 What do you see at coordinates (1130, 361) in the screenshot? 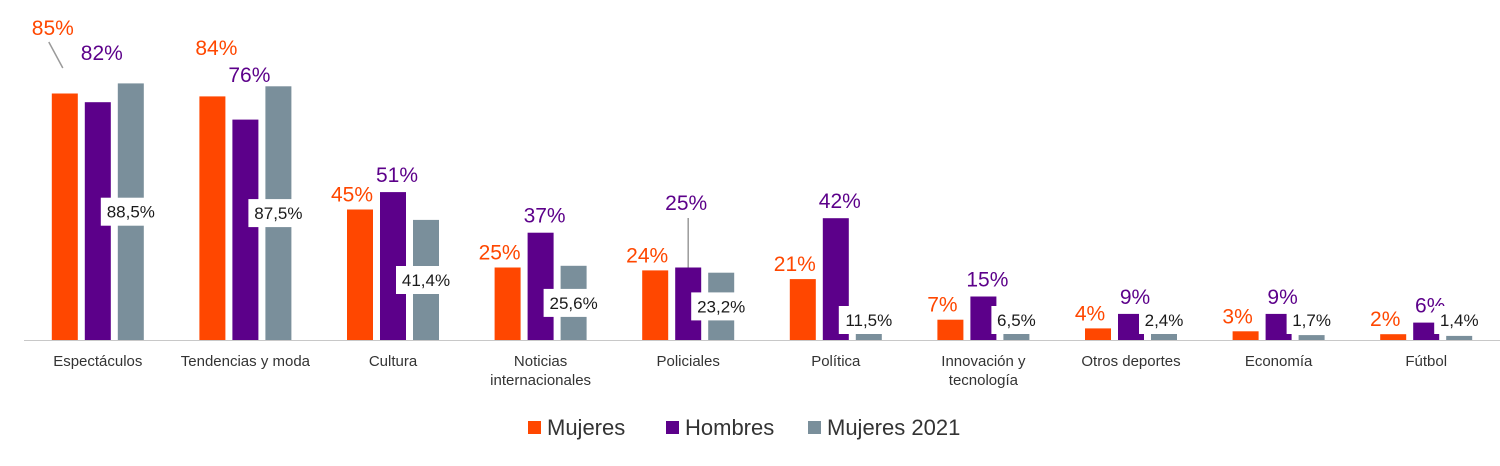
I see `category-label-8: Otros deportes` at bounding box center [1130, 361].